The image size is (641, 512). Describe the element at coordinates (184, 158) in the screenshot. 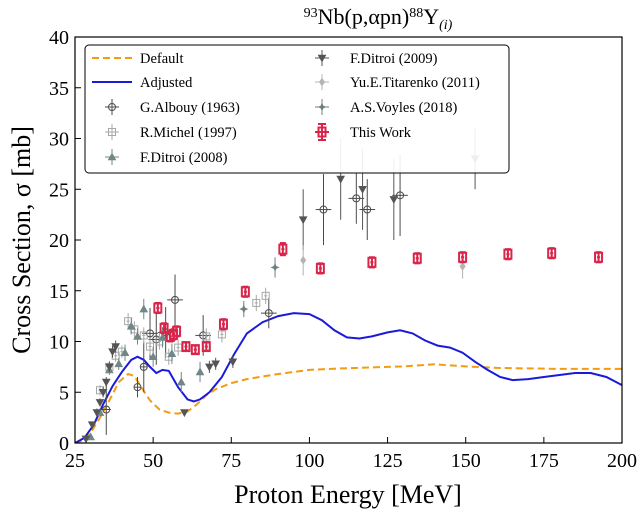

I see `legend-label: F.Ditroi (2008)` at that location.